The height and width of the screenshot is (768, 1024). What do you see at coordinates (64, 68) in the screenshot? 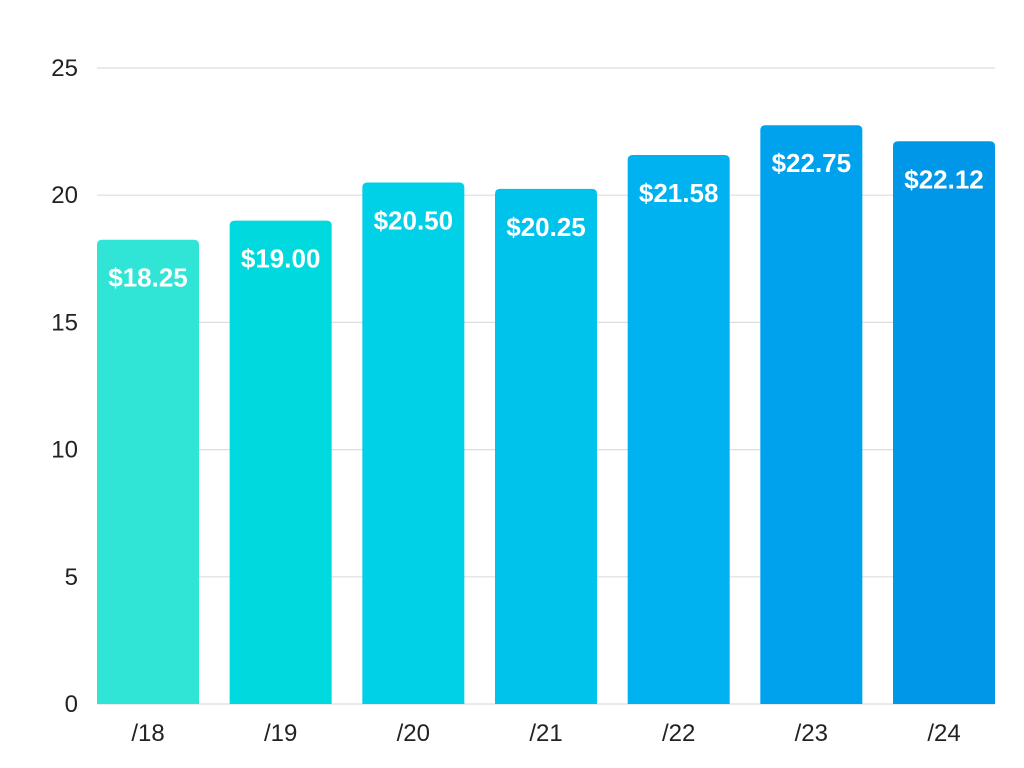
I see `y-tick-label: 25` at bounding box center [64, 68].